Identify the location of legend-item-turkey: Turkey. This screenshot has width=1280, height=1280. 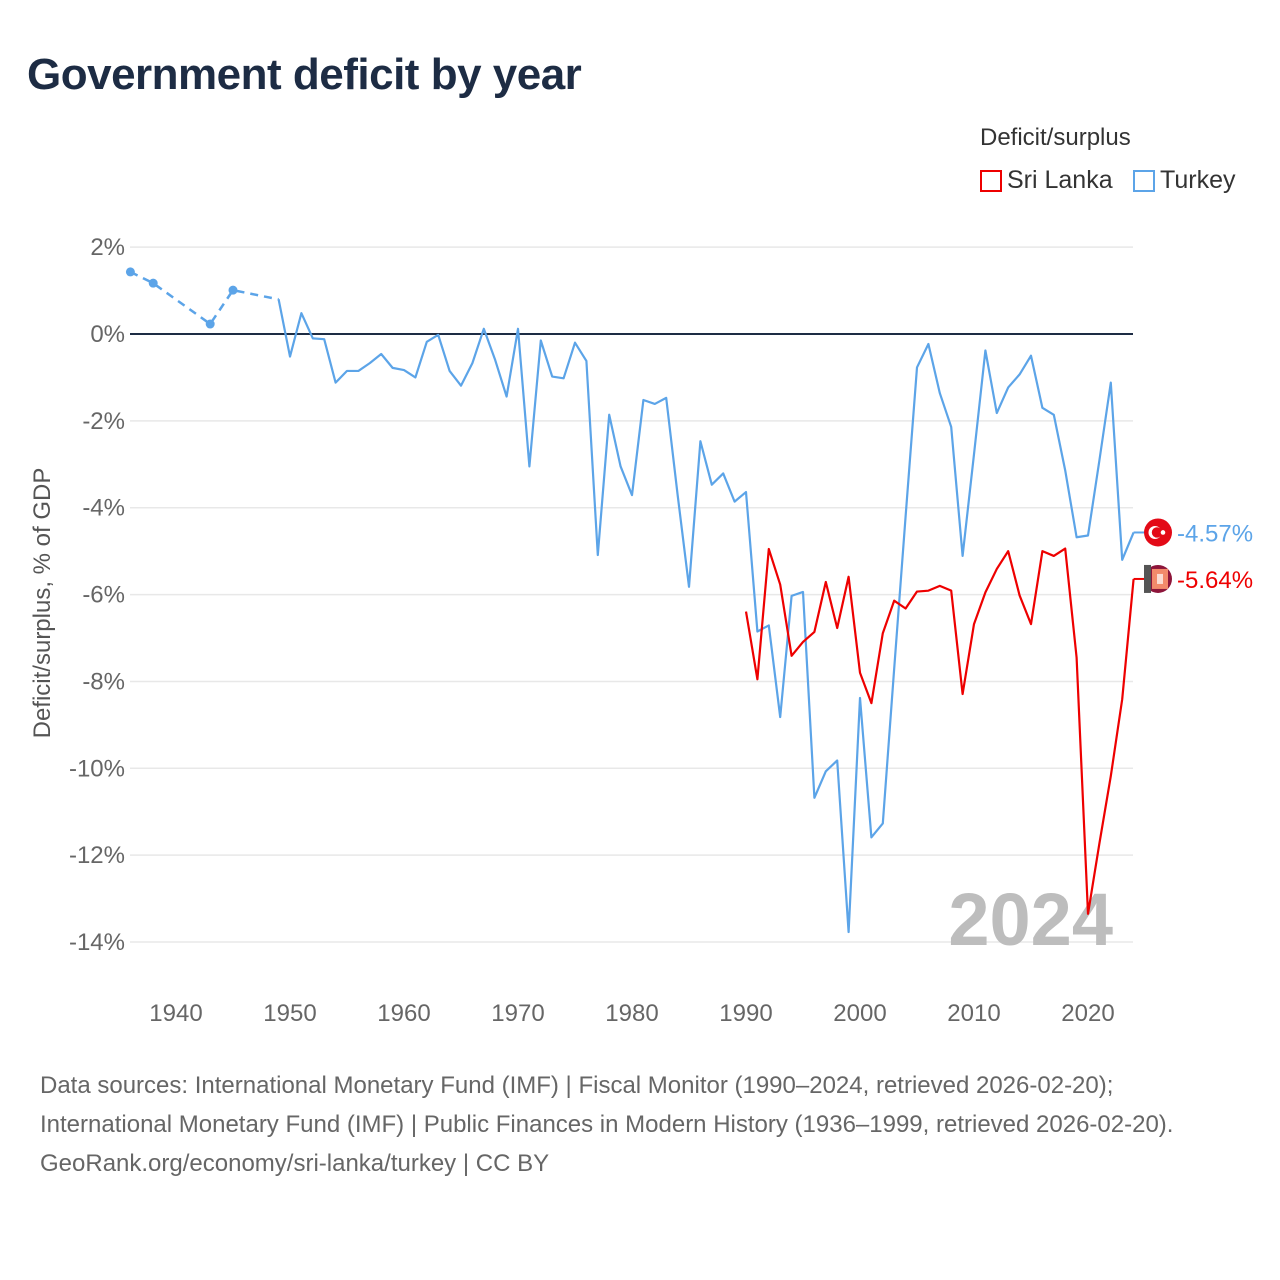
(1184, 180).